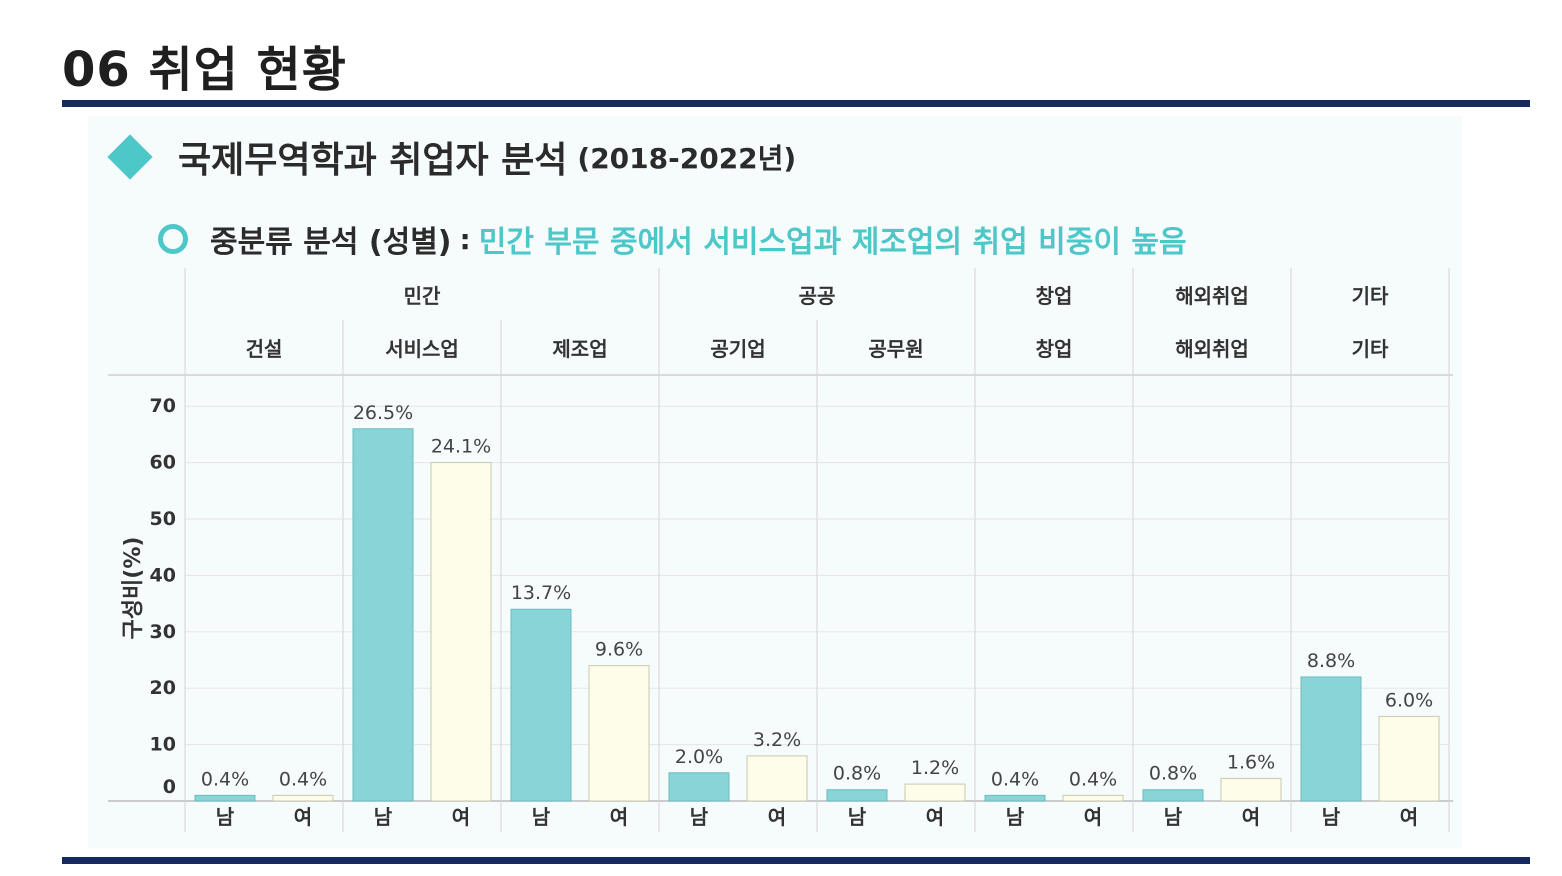 Image resolution: width=1562 pixels, height=876 pixels. I want to click on group-header: 기타, so click(1370, 296).